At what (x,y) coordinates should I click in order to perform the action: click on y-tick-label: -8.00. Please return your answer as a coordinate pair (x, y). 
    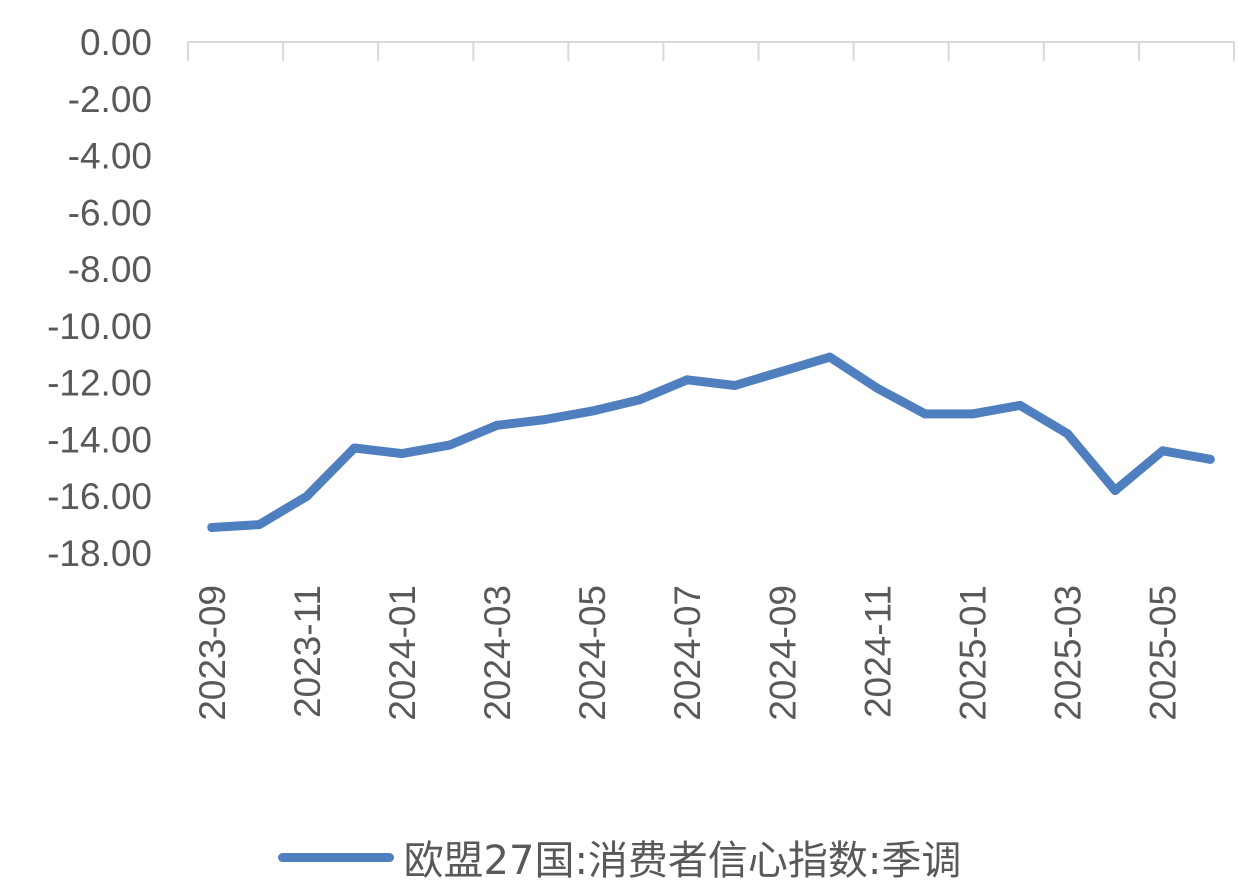
    Looking at the image, I should click on (110, 269).